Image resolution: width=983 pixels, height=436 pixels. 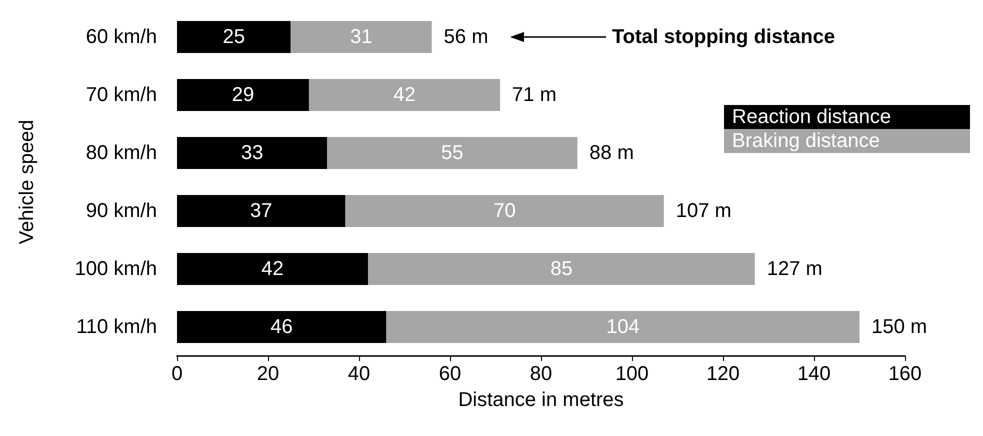 I want to click on data-label: 85, so click(x=561, y=269).